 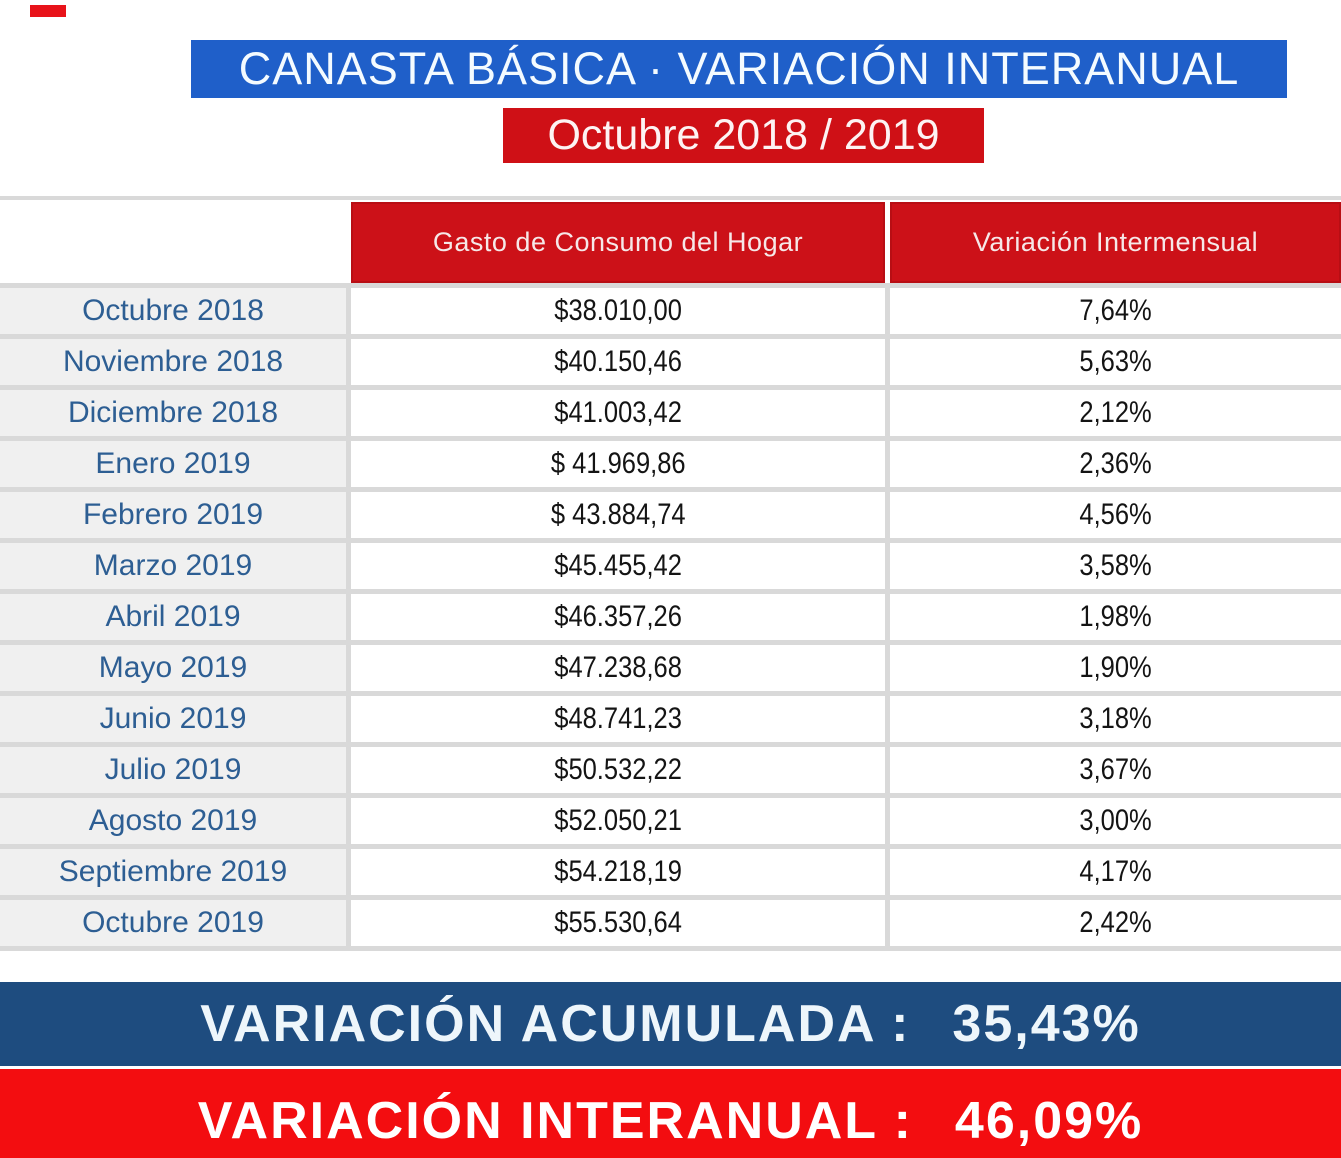 What do you see at coordinates (1046, 1024) in the screenshot?
I see `acumulada-value: 35,43%` at bounding box center [1046, 1024].